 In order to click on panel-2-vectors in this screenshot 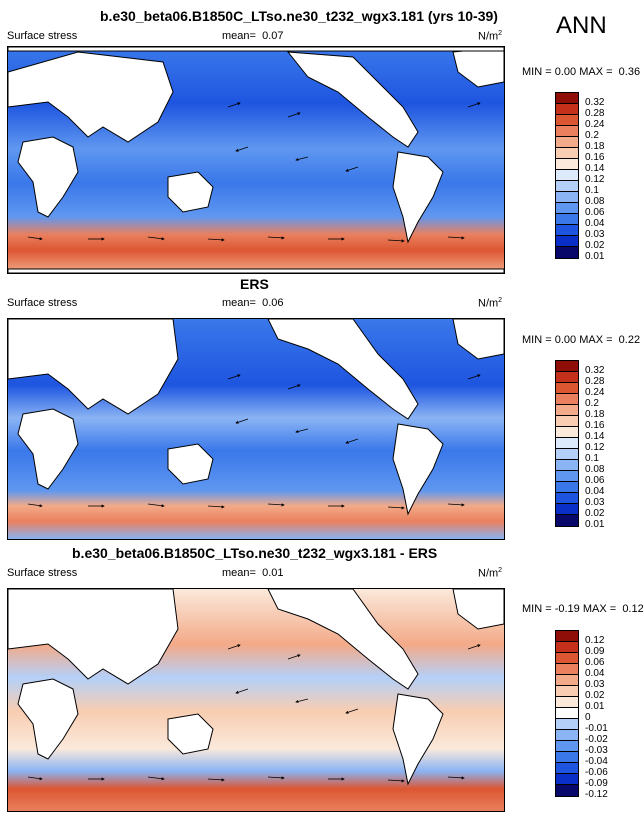, I will do `click(254, 442)`.